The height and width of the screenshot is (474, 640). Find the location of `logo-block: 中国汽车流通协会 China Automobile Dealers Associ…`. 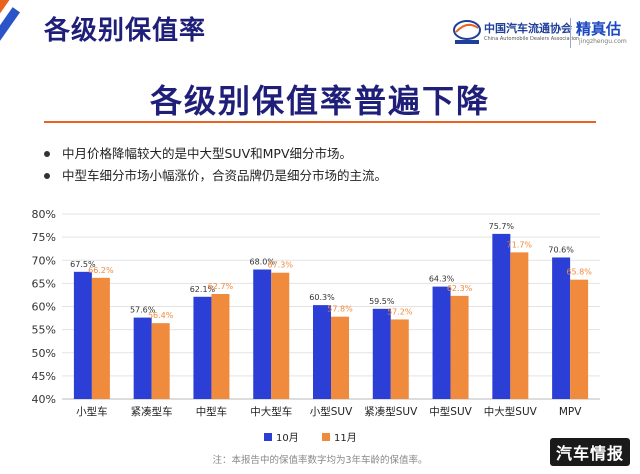

logo-block: 中国汽车流通协会 China Automobile Dealers Associ… is located at coordinates (543, 33).